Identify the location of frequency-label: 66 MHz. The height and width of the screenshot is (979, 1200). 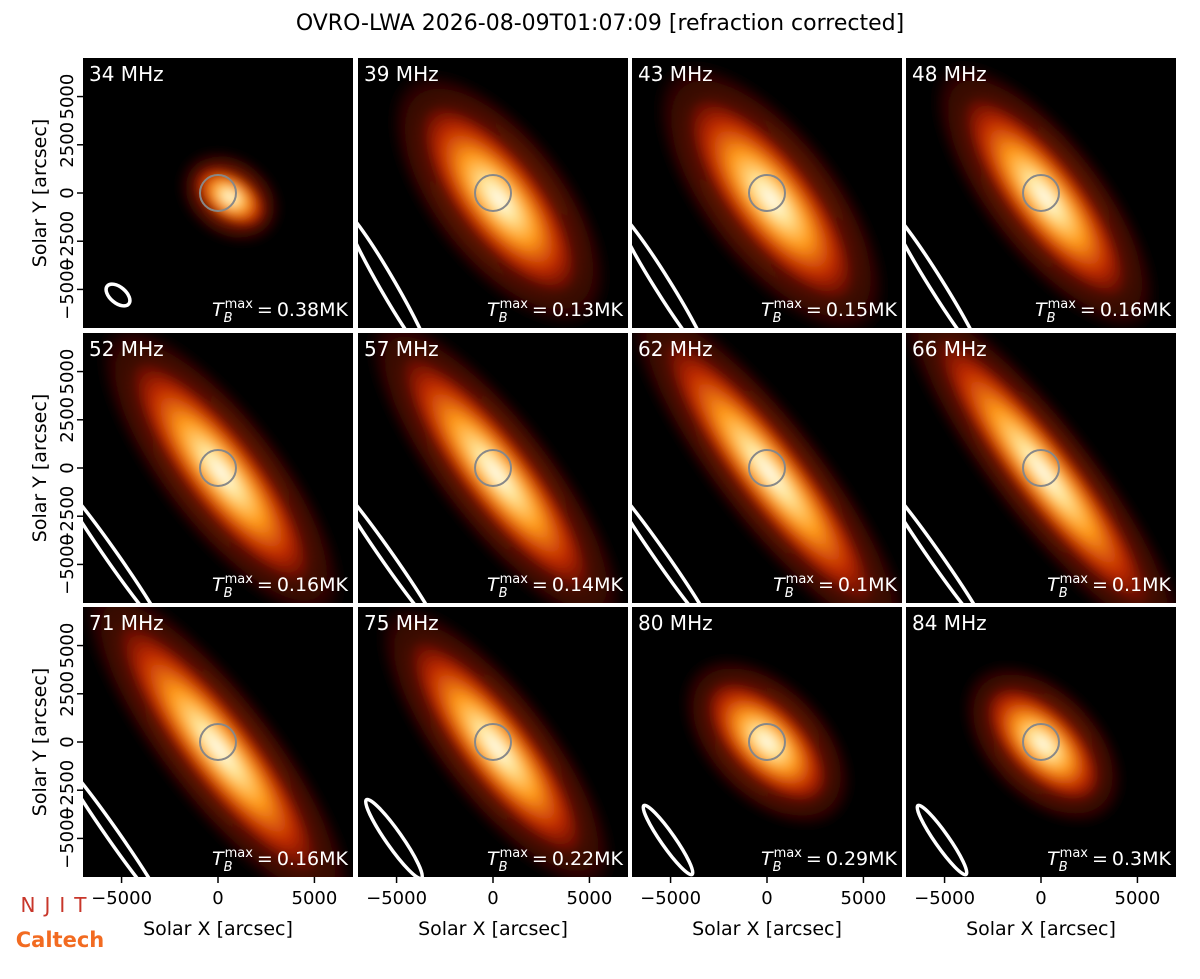
(949, 349).